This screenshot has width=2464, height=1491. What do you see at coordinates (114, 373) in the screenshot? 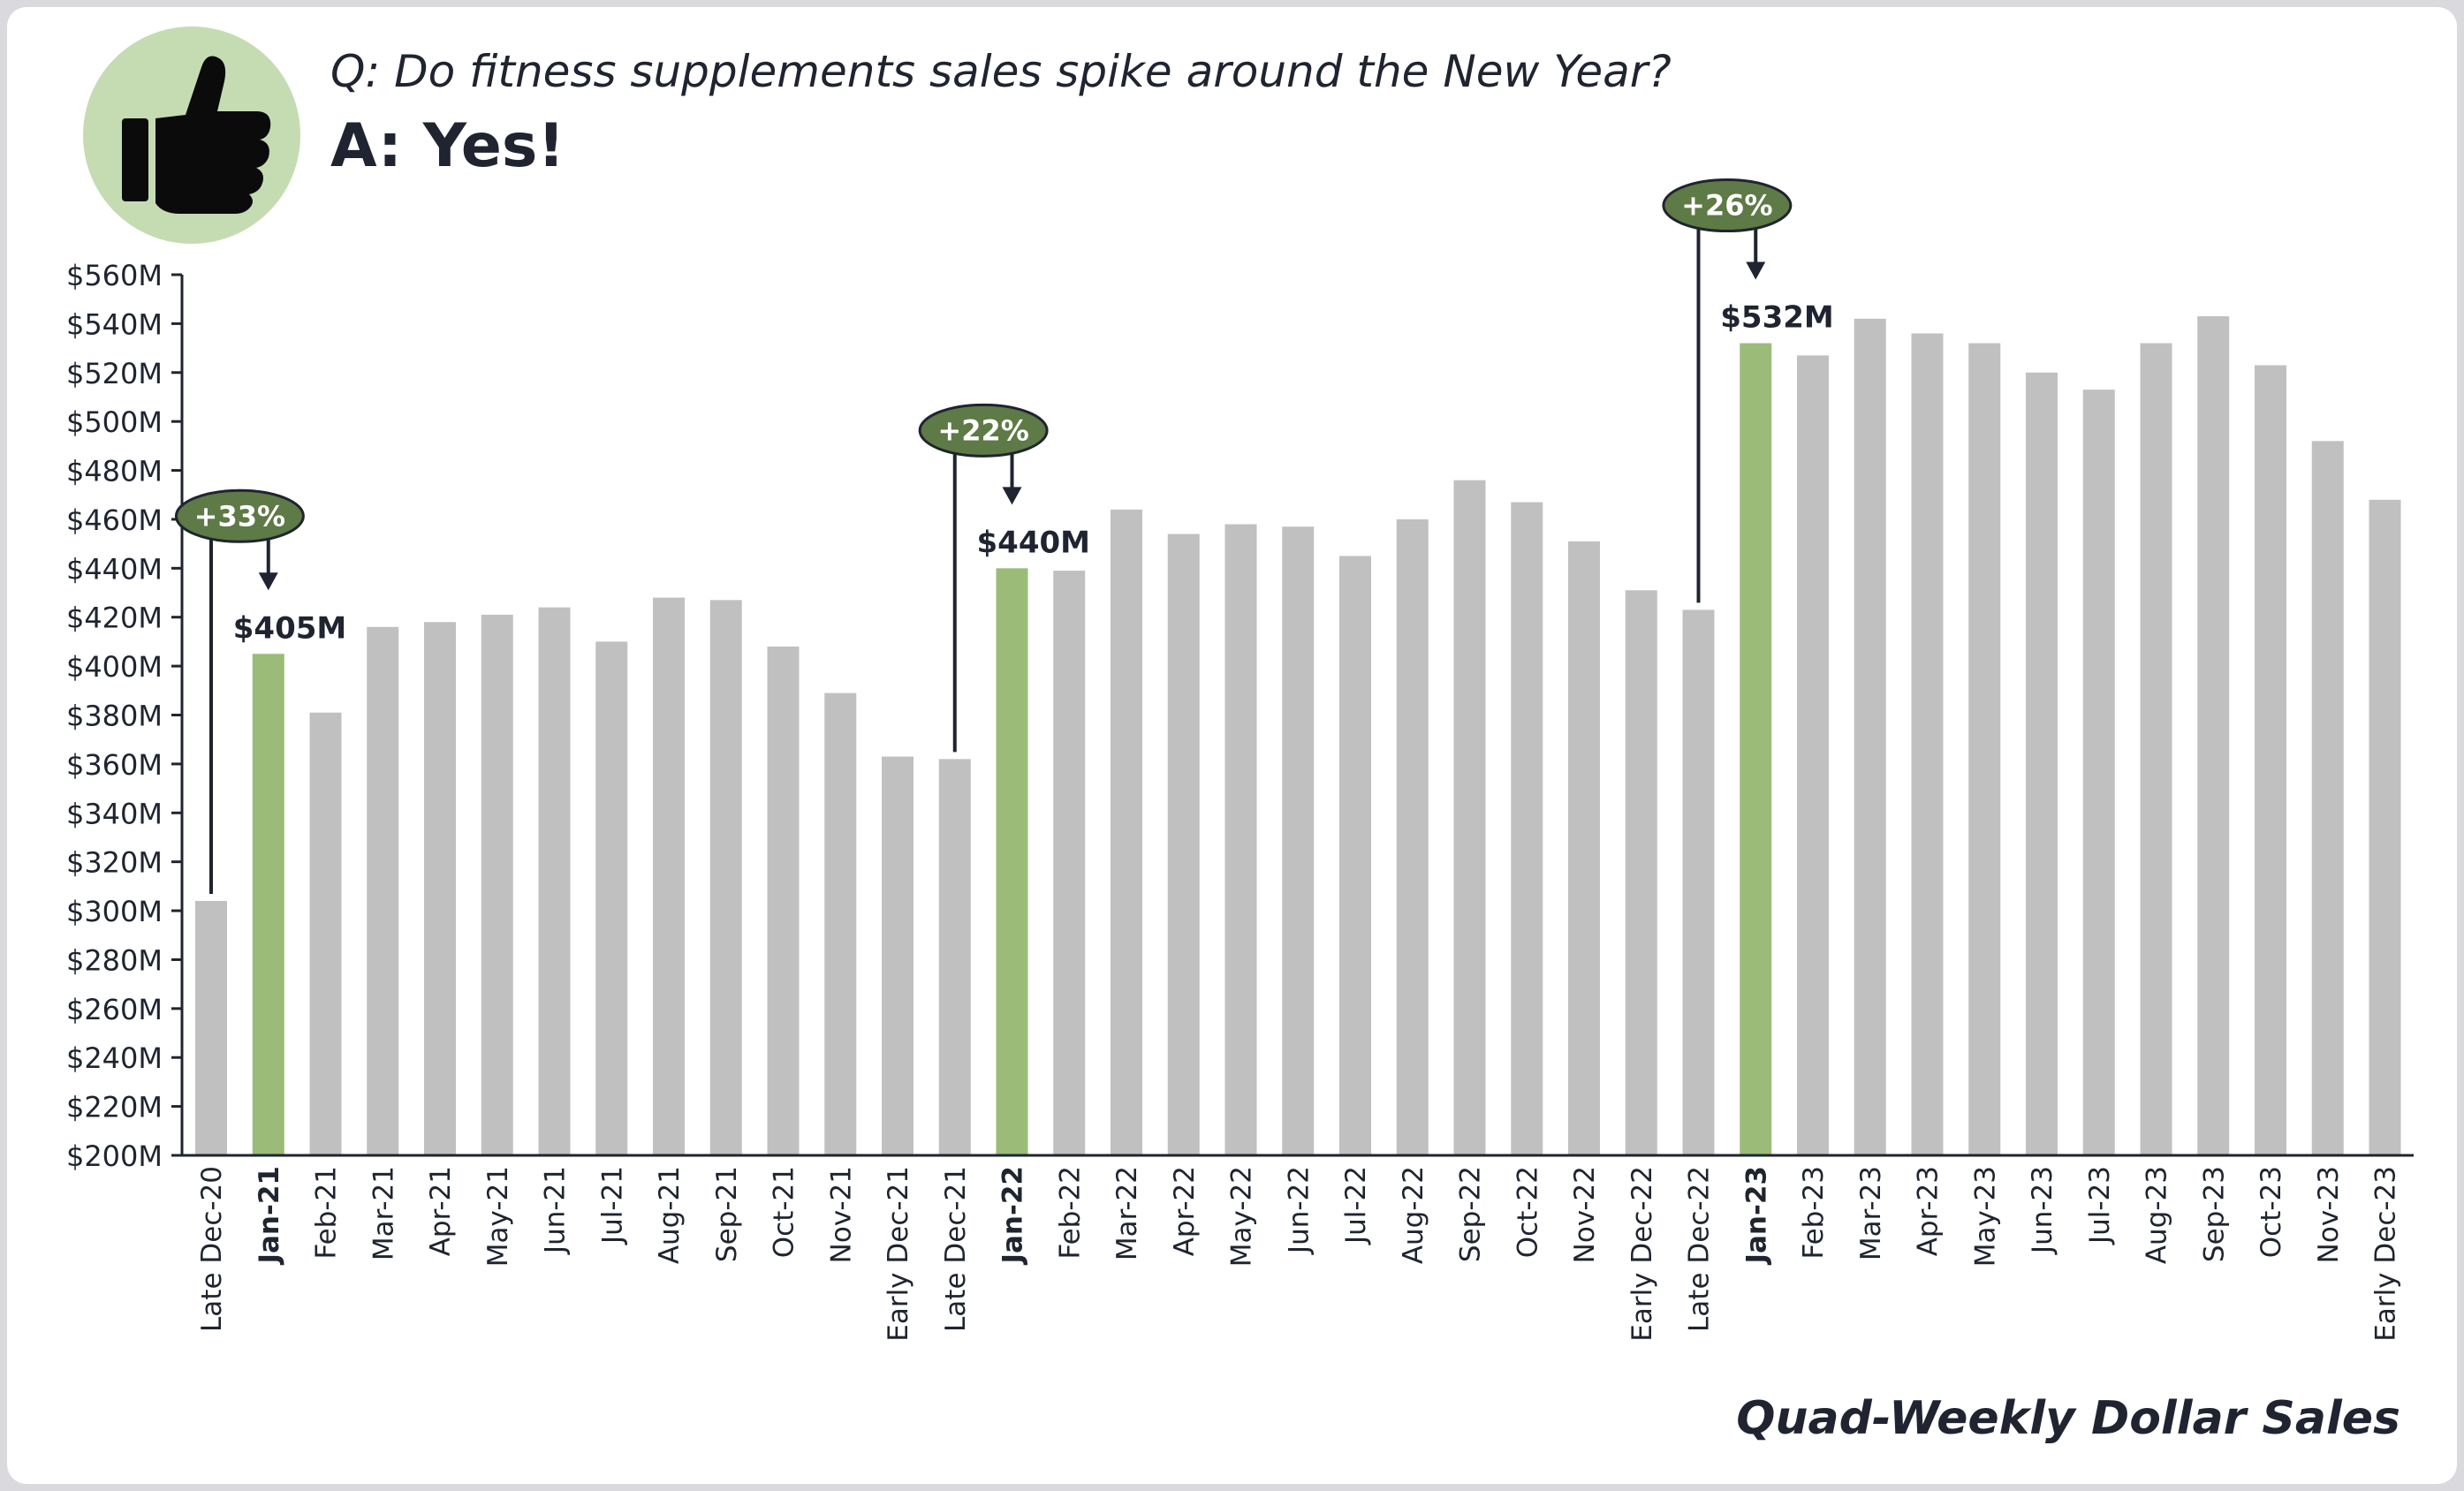
I see `y-tick-label: $520M` at bounding box center [114, 373].